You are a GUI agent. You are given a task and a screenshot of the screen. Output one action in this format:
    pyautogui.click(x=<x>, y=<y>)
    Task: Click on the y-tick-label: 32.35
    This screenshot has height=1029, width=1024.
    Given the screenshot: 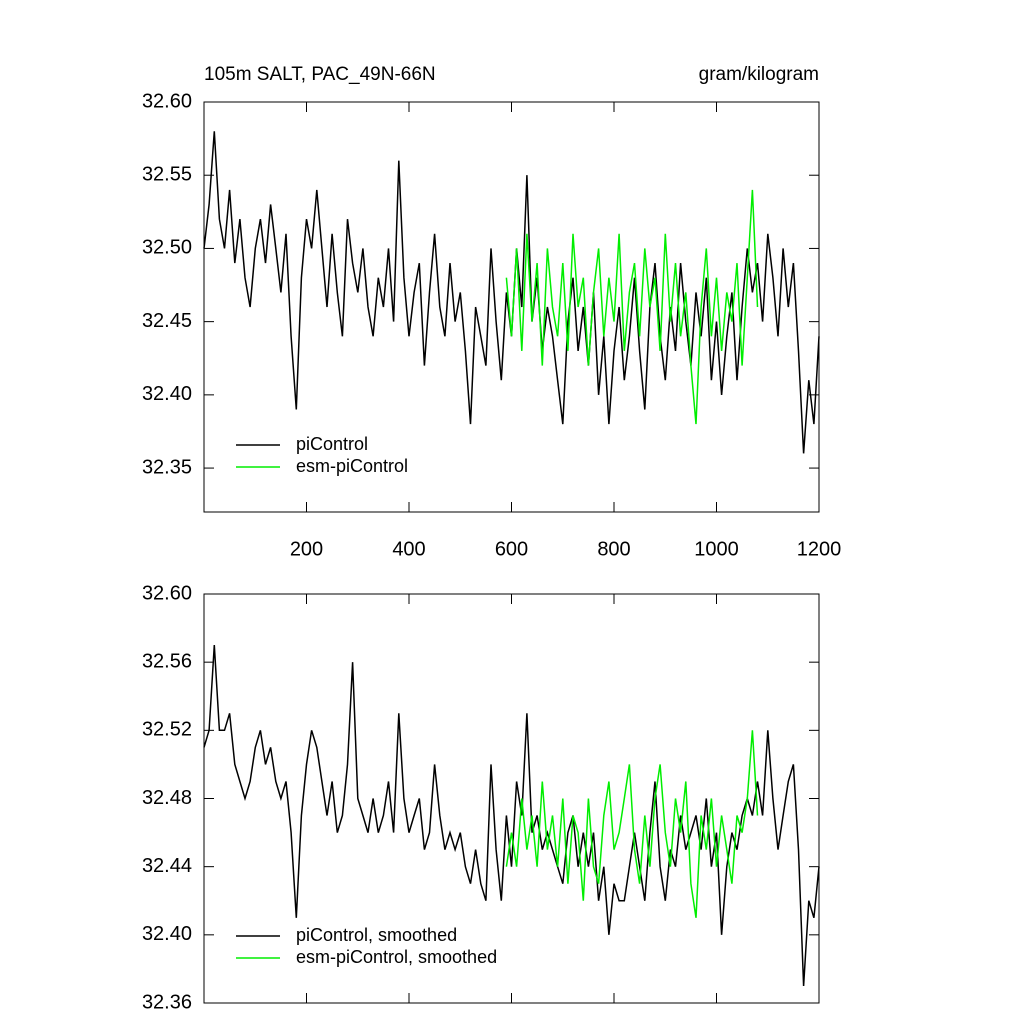 What is the action you would take?
    pyautogui.click(x=167, y=467)
    